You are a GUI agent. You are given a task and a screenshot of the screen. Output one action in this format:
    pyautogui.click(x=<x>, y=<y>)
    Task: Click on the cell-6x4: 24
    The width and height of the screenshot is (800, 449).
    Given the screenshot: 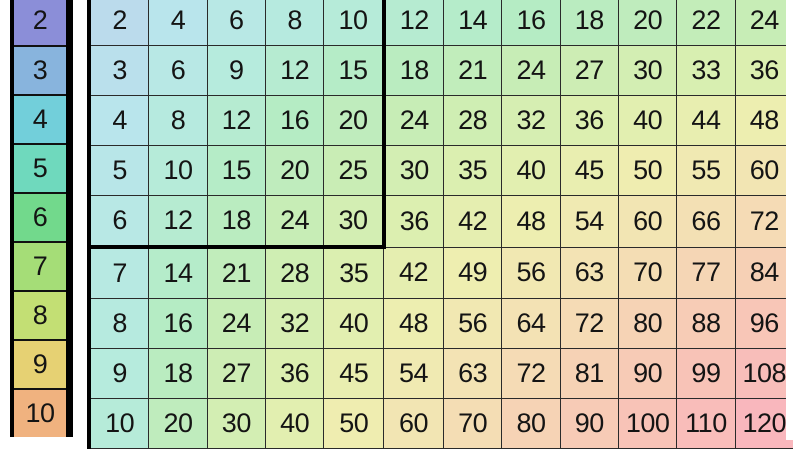 What is the action you would take?
    pyautogui.click(x=294, y=222)
    